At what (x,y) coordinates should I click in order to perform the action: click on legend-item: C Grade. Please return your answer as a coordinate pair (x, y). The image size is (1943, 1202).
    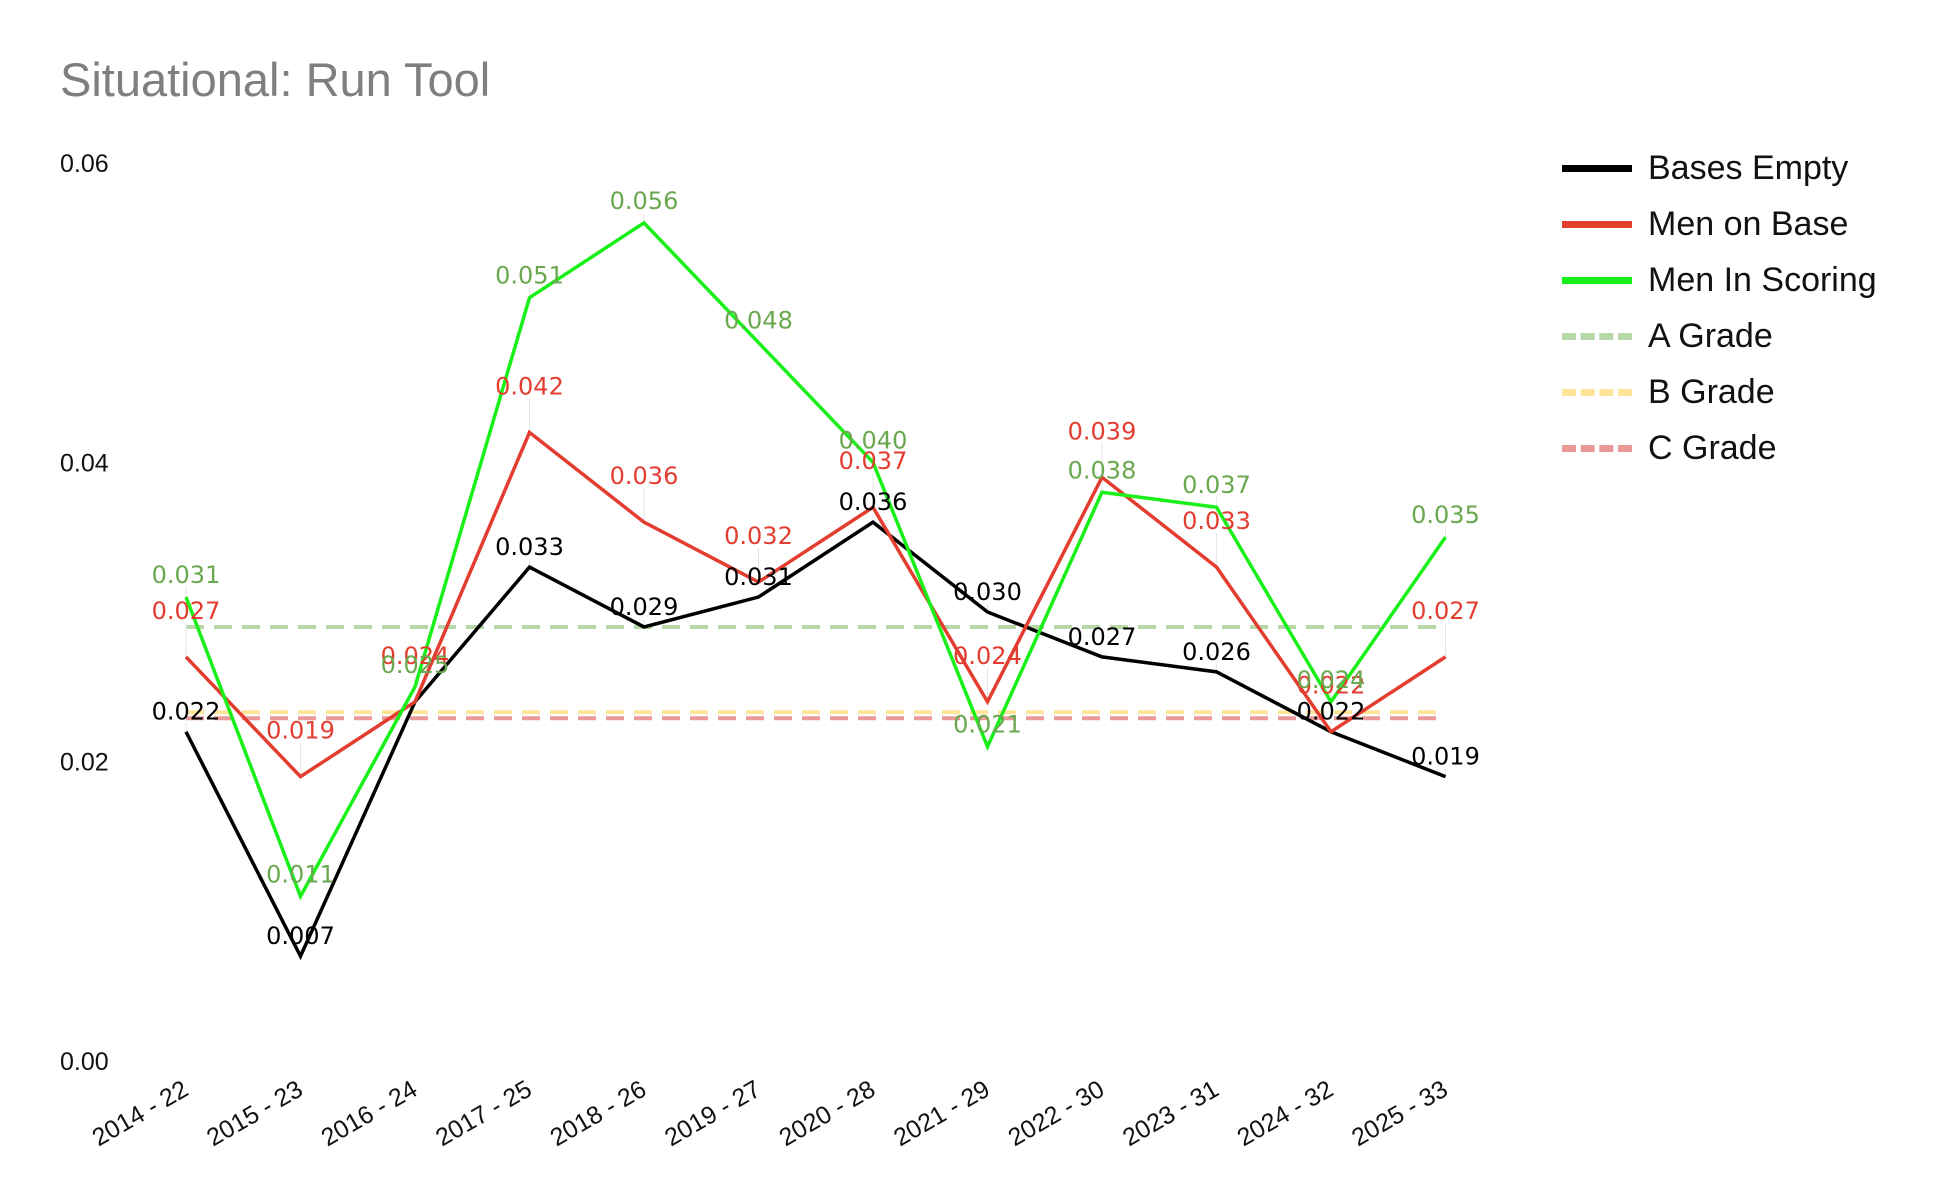
    Looking at the image, I should click on (1719, 448).